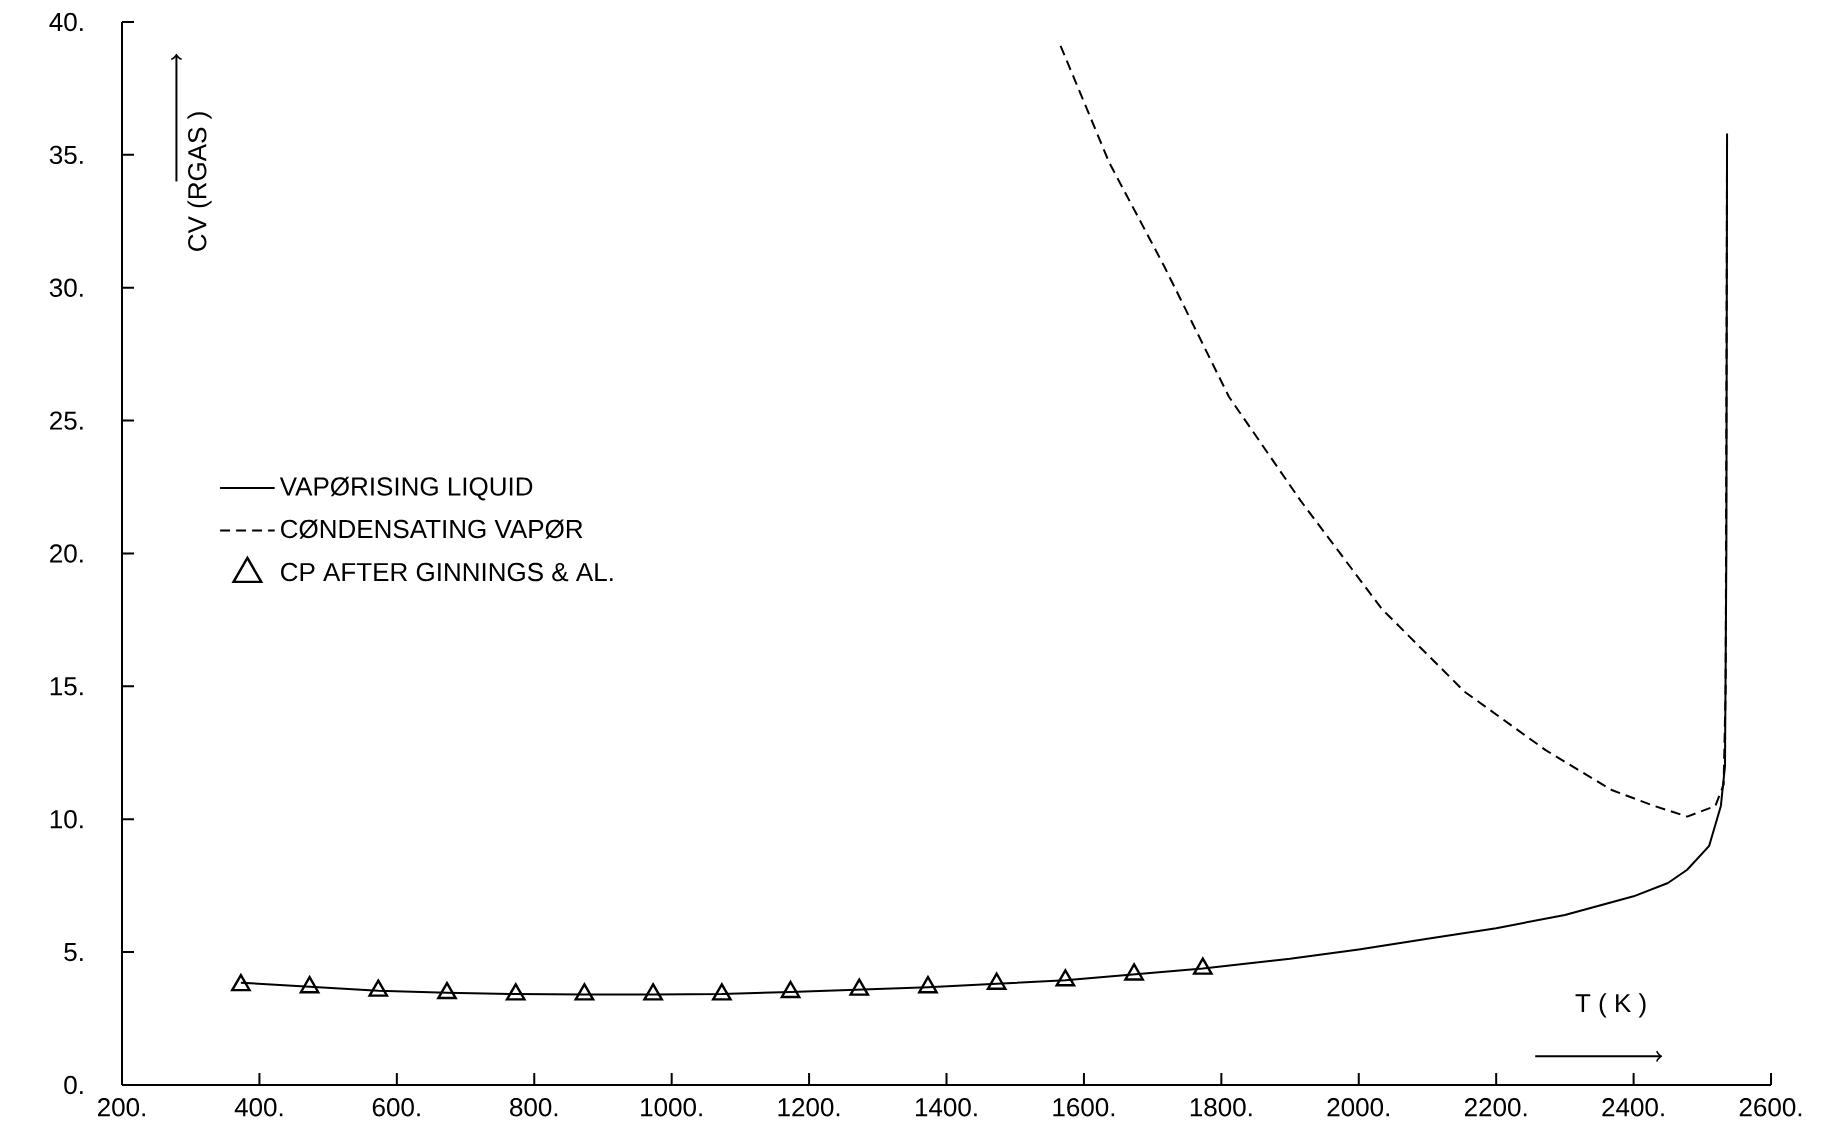 The width and height of the screenshot is (1823, 1145). I want to click on y-tick-label: 20., so click(66, 553).